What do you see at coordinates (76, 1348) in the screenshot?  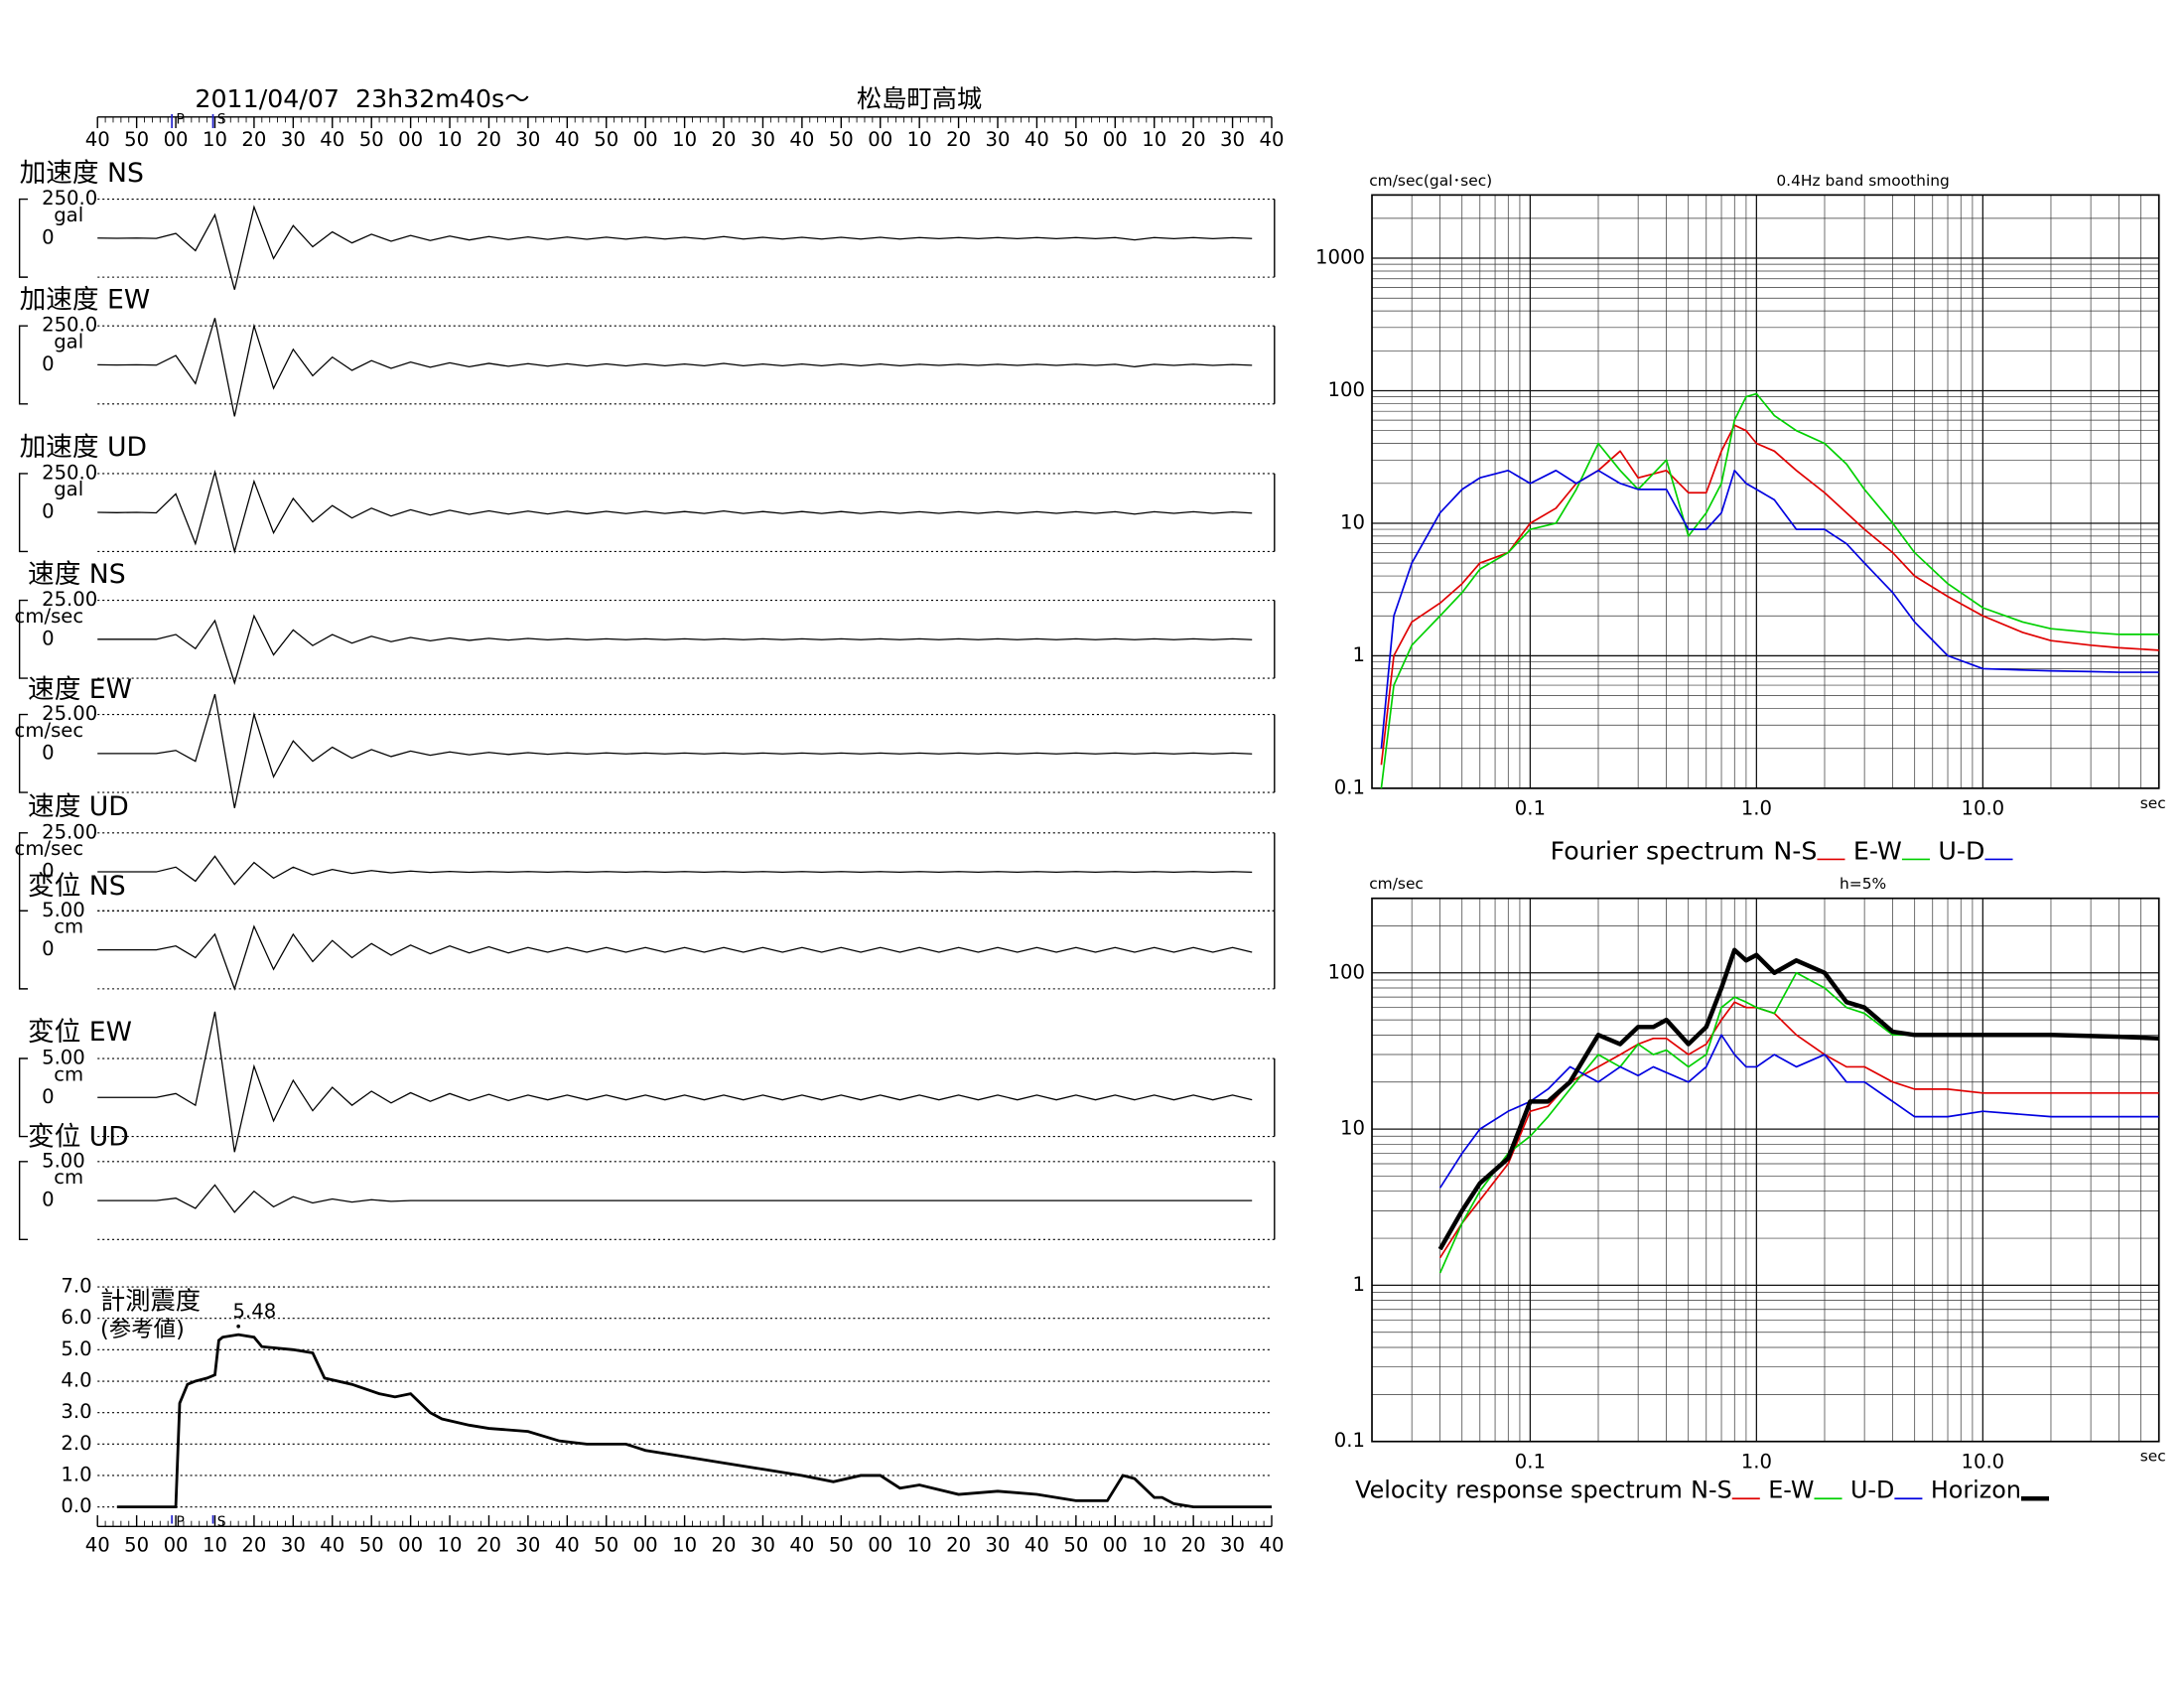 I see `y-tick-label: 5.0` at bounding box center [76, 1348].